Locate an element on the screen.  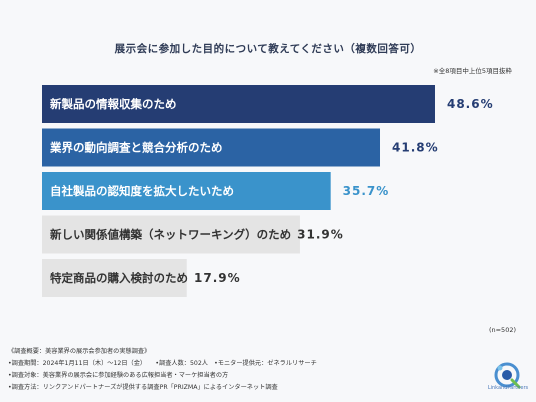
category-label-5: 特定商品の購入検討のため is located at coordinates (119, 278).